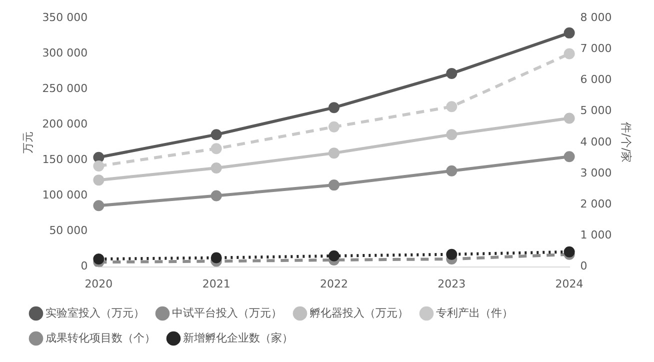  Describe the element at coordinates (626, 142) in the screenshot. I see `y2-axis-title: 件/个/家` at that location.